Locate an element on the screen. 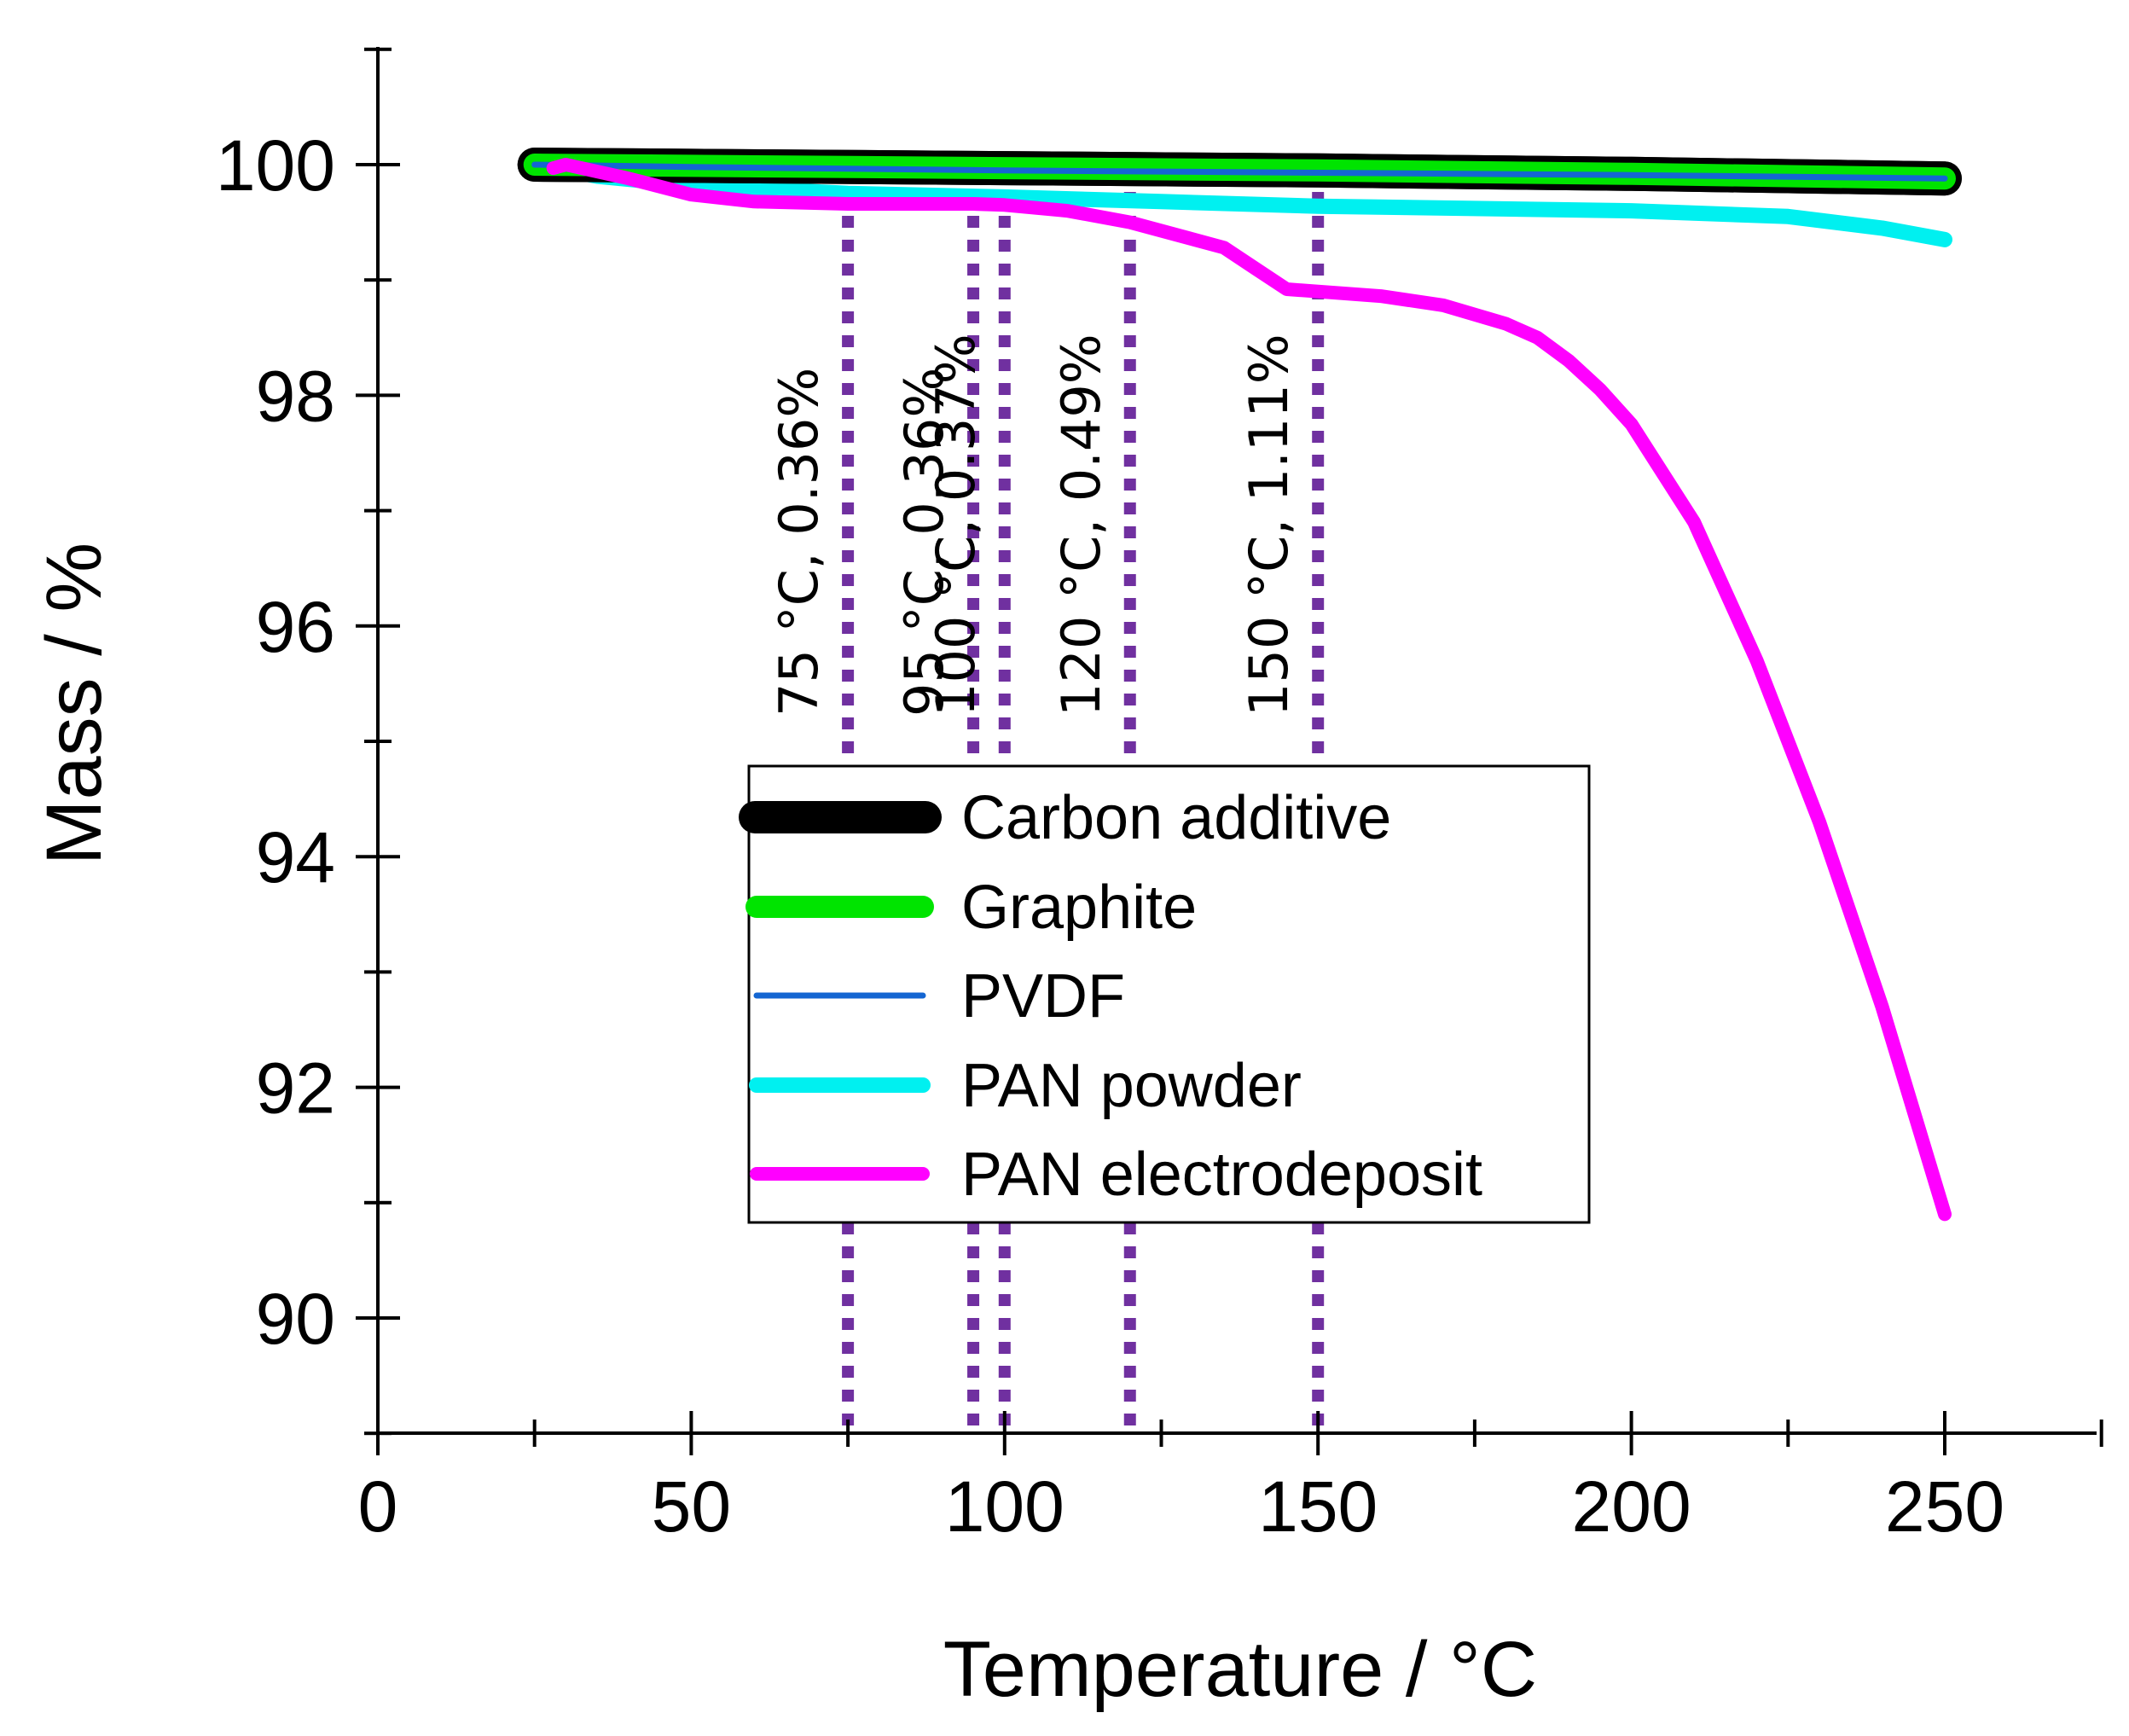 The height and width of the screenshot is (1736, 2129). x-tick-label: 50 is located at coordinates (691, 1506).